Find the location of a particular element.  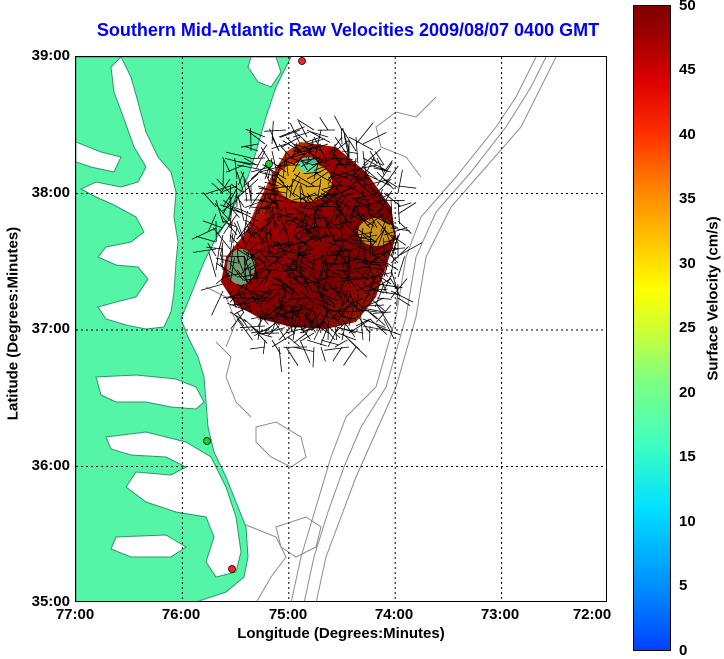

x-tick-label: 76:00 is located at coordinates (181, 614).